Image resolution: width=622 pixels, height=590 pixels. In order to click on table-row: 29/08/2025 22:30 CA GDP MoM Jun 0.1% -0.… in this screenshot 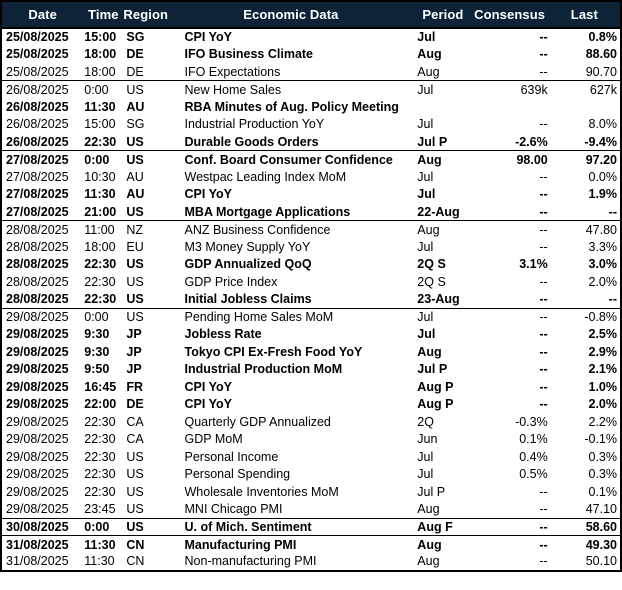, I will do `click(311, 440)`.